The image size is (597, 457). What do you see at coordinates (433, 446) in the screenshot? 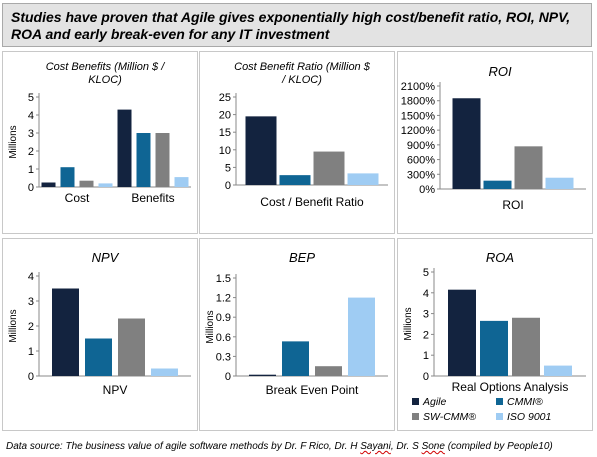
I see `footer-sone: Sone` at bounding box center [433, 446].